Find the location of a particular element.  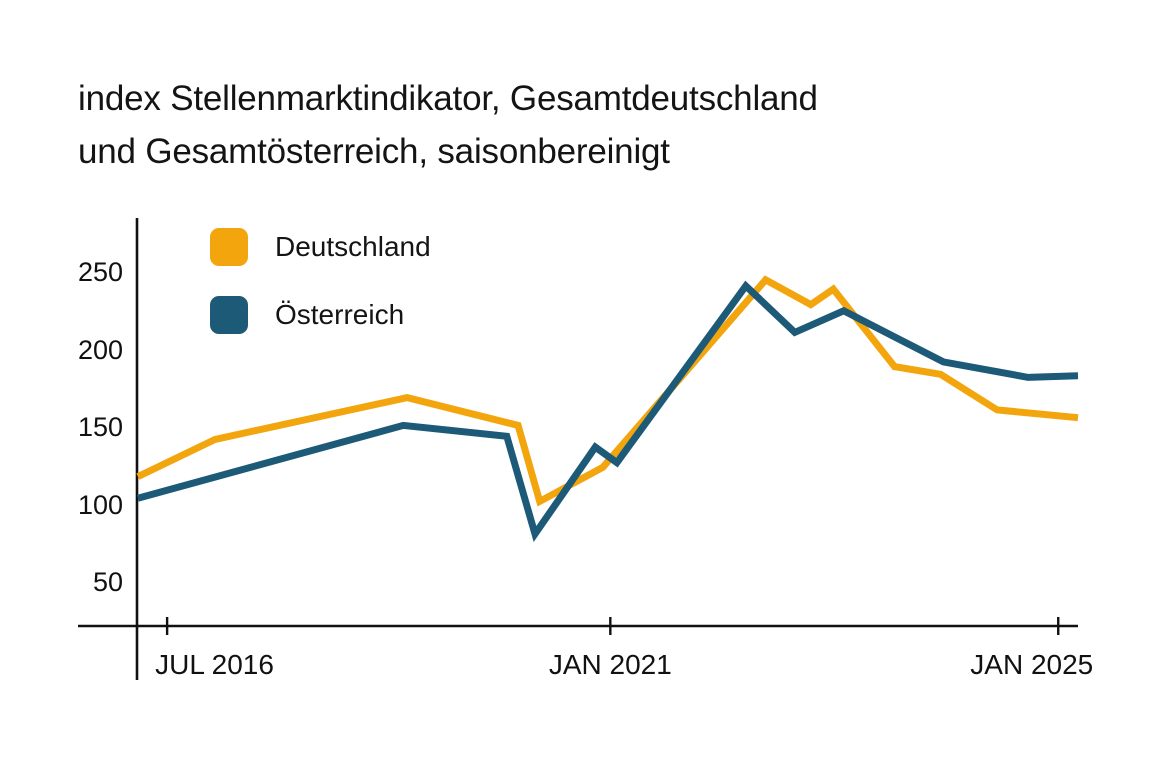

legend-label-deutschland: Deutschland is located at coordinates (353, 246).